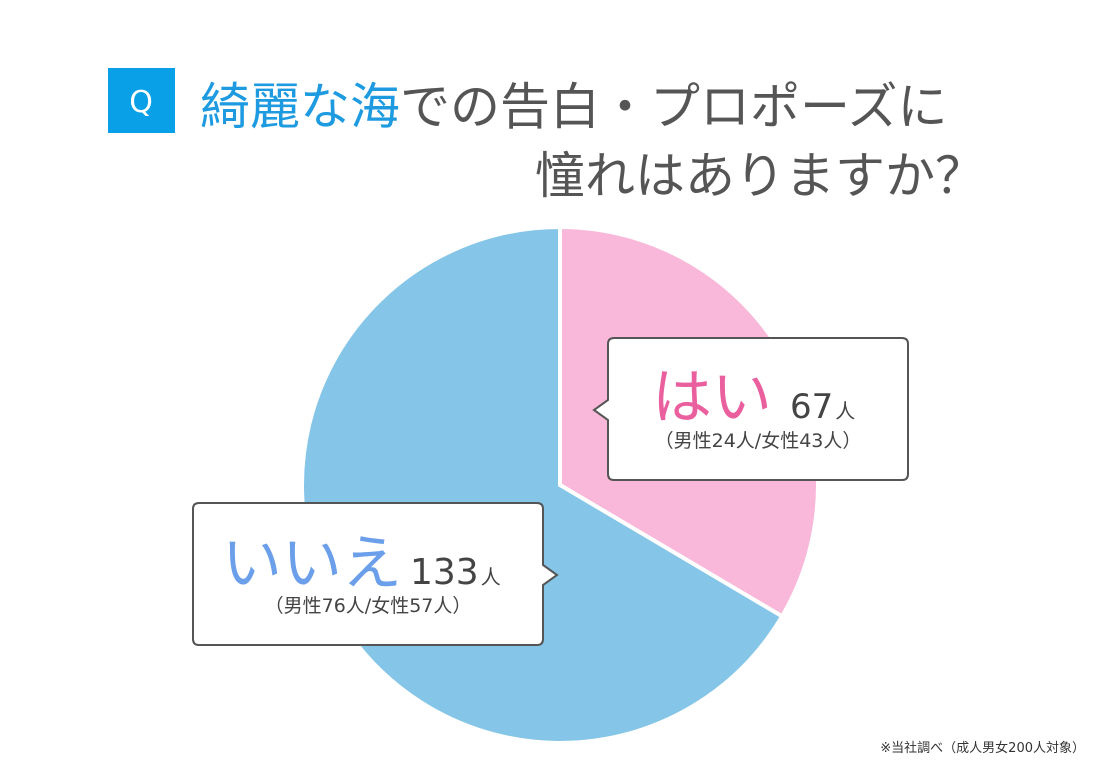 This screenshot has height=770, width=1100. I want to click on breakdown-label: （男性76人/女性57人）, so click(368, 606).